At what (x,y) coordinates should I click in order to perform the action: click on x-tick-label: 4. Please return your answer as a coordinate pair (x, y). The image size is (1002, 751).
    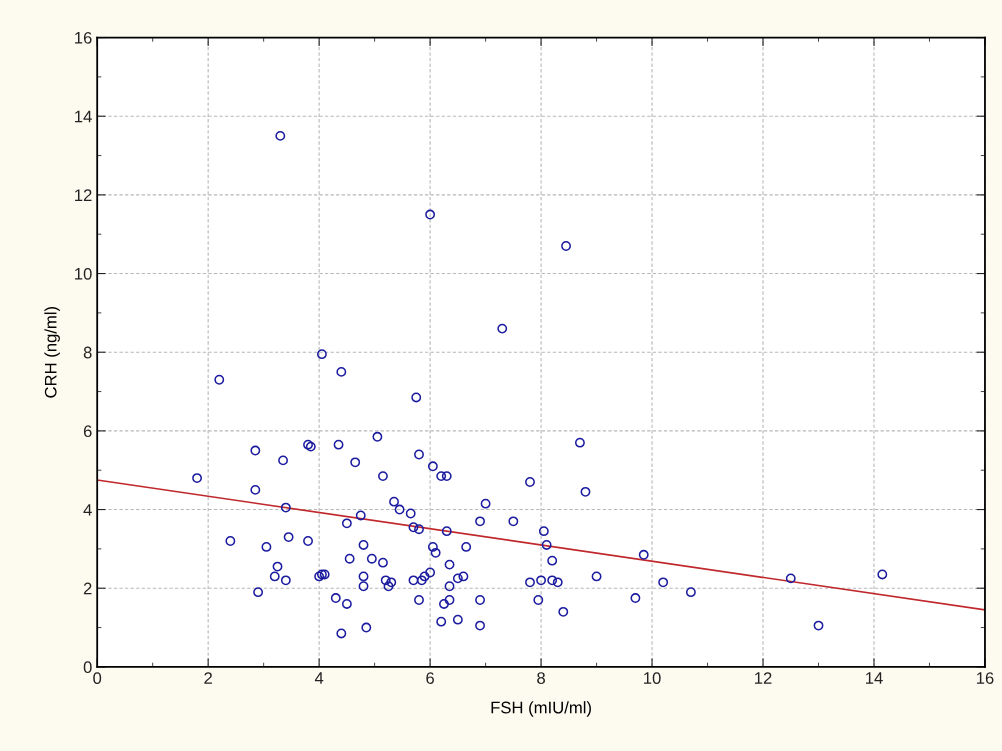
    Looking at the image, I should click on (319, 678).